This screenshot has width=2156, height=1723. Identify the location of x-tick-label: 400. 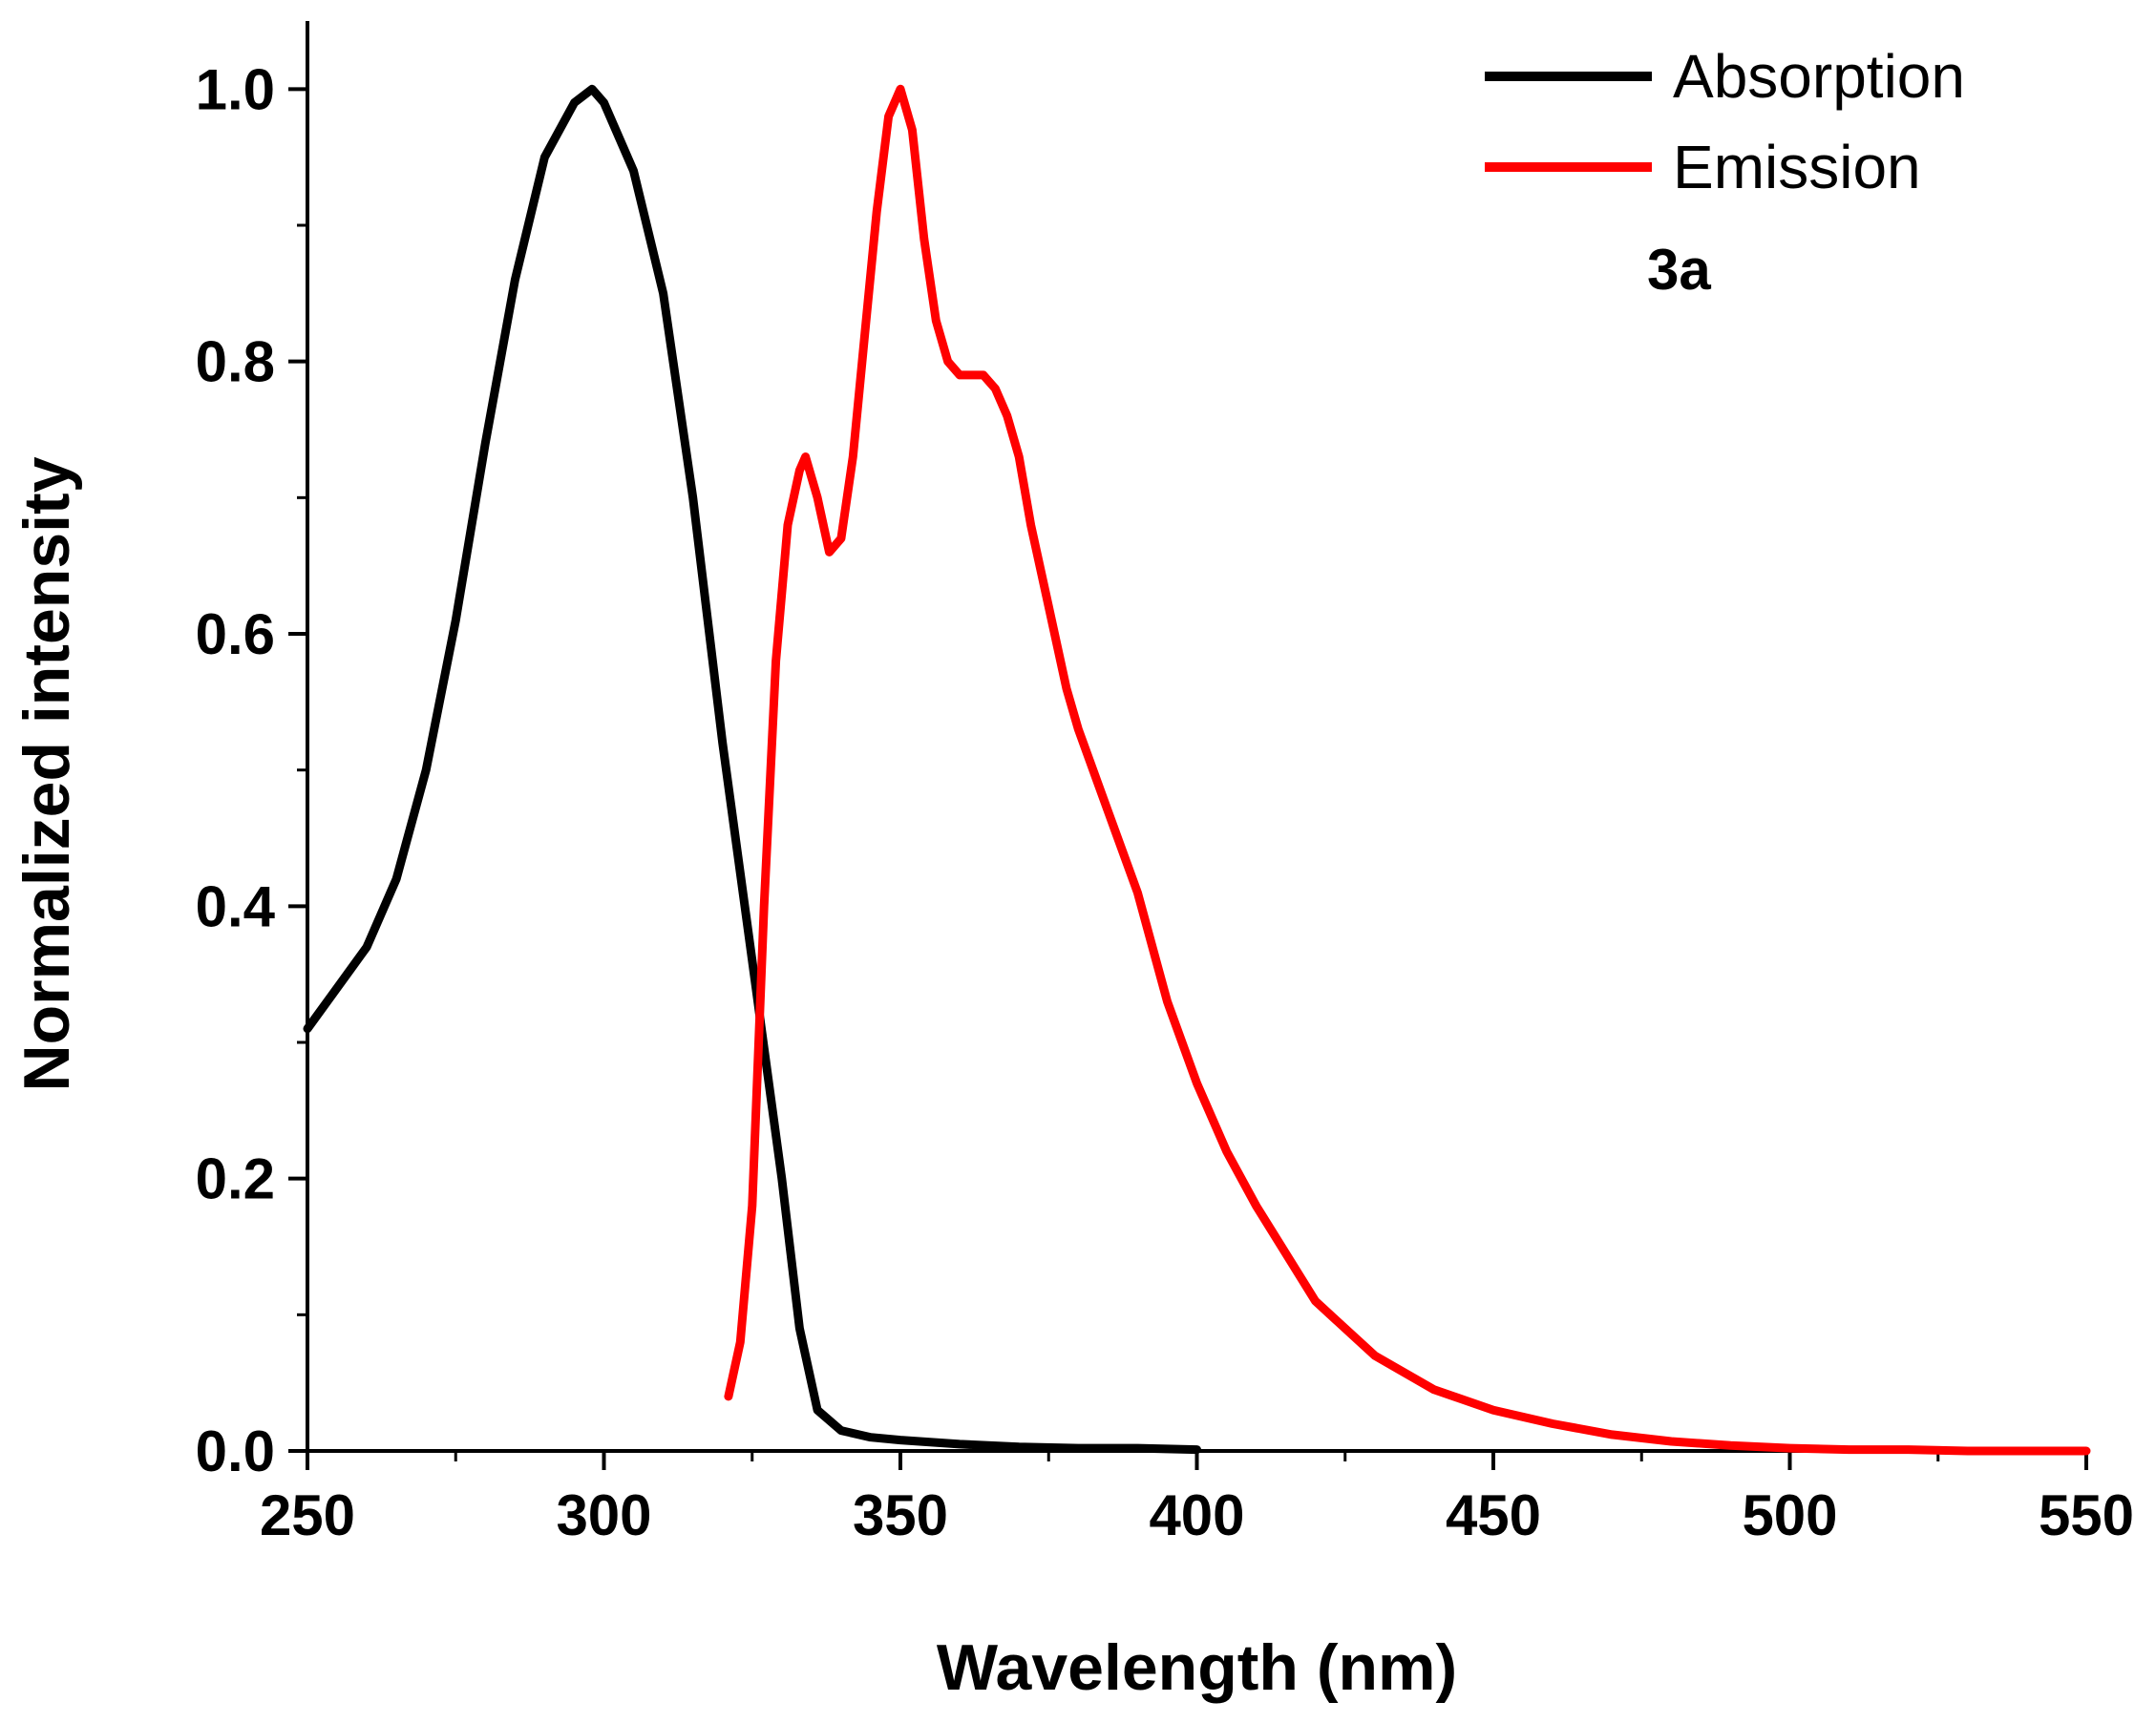
(1197, 1515).